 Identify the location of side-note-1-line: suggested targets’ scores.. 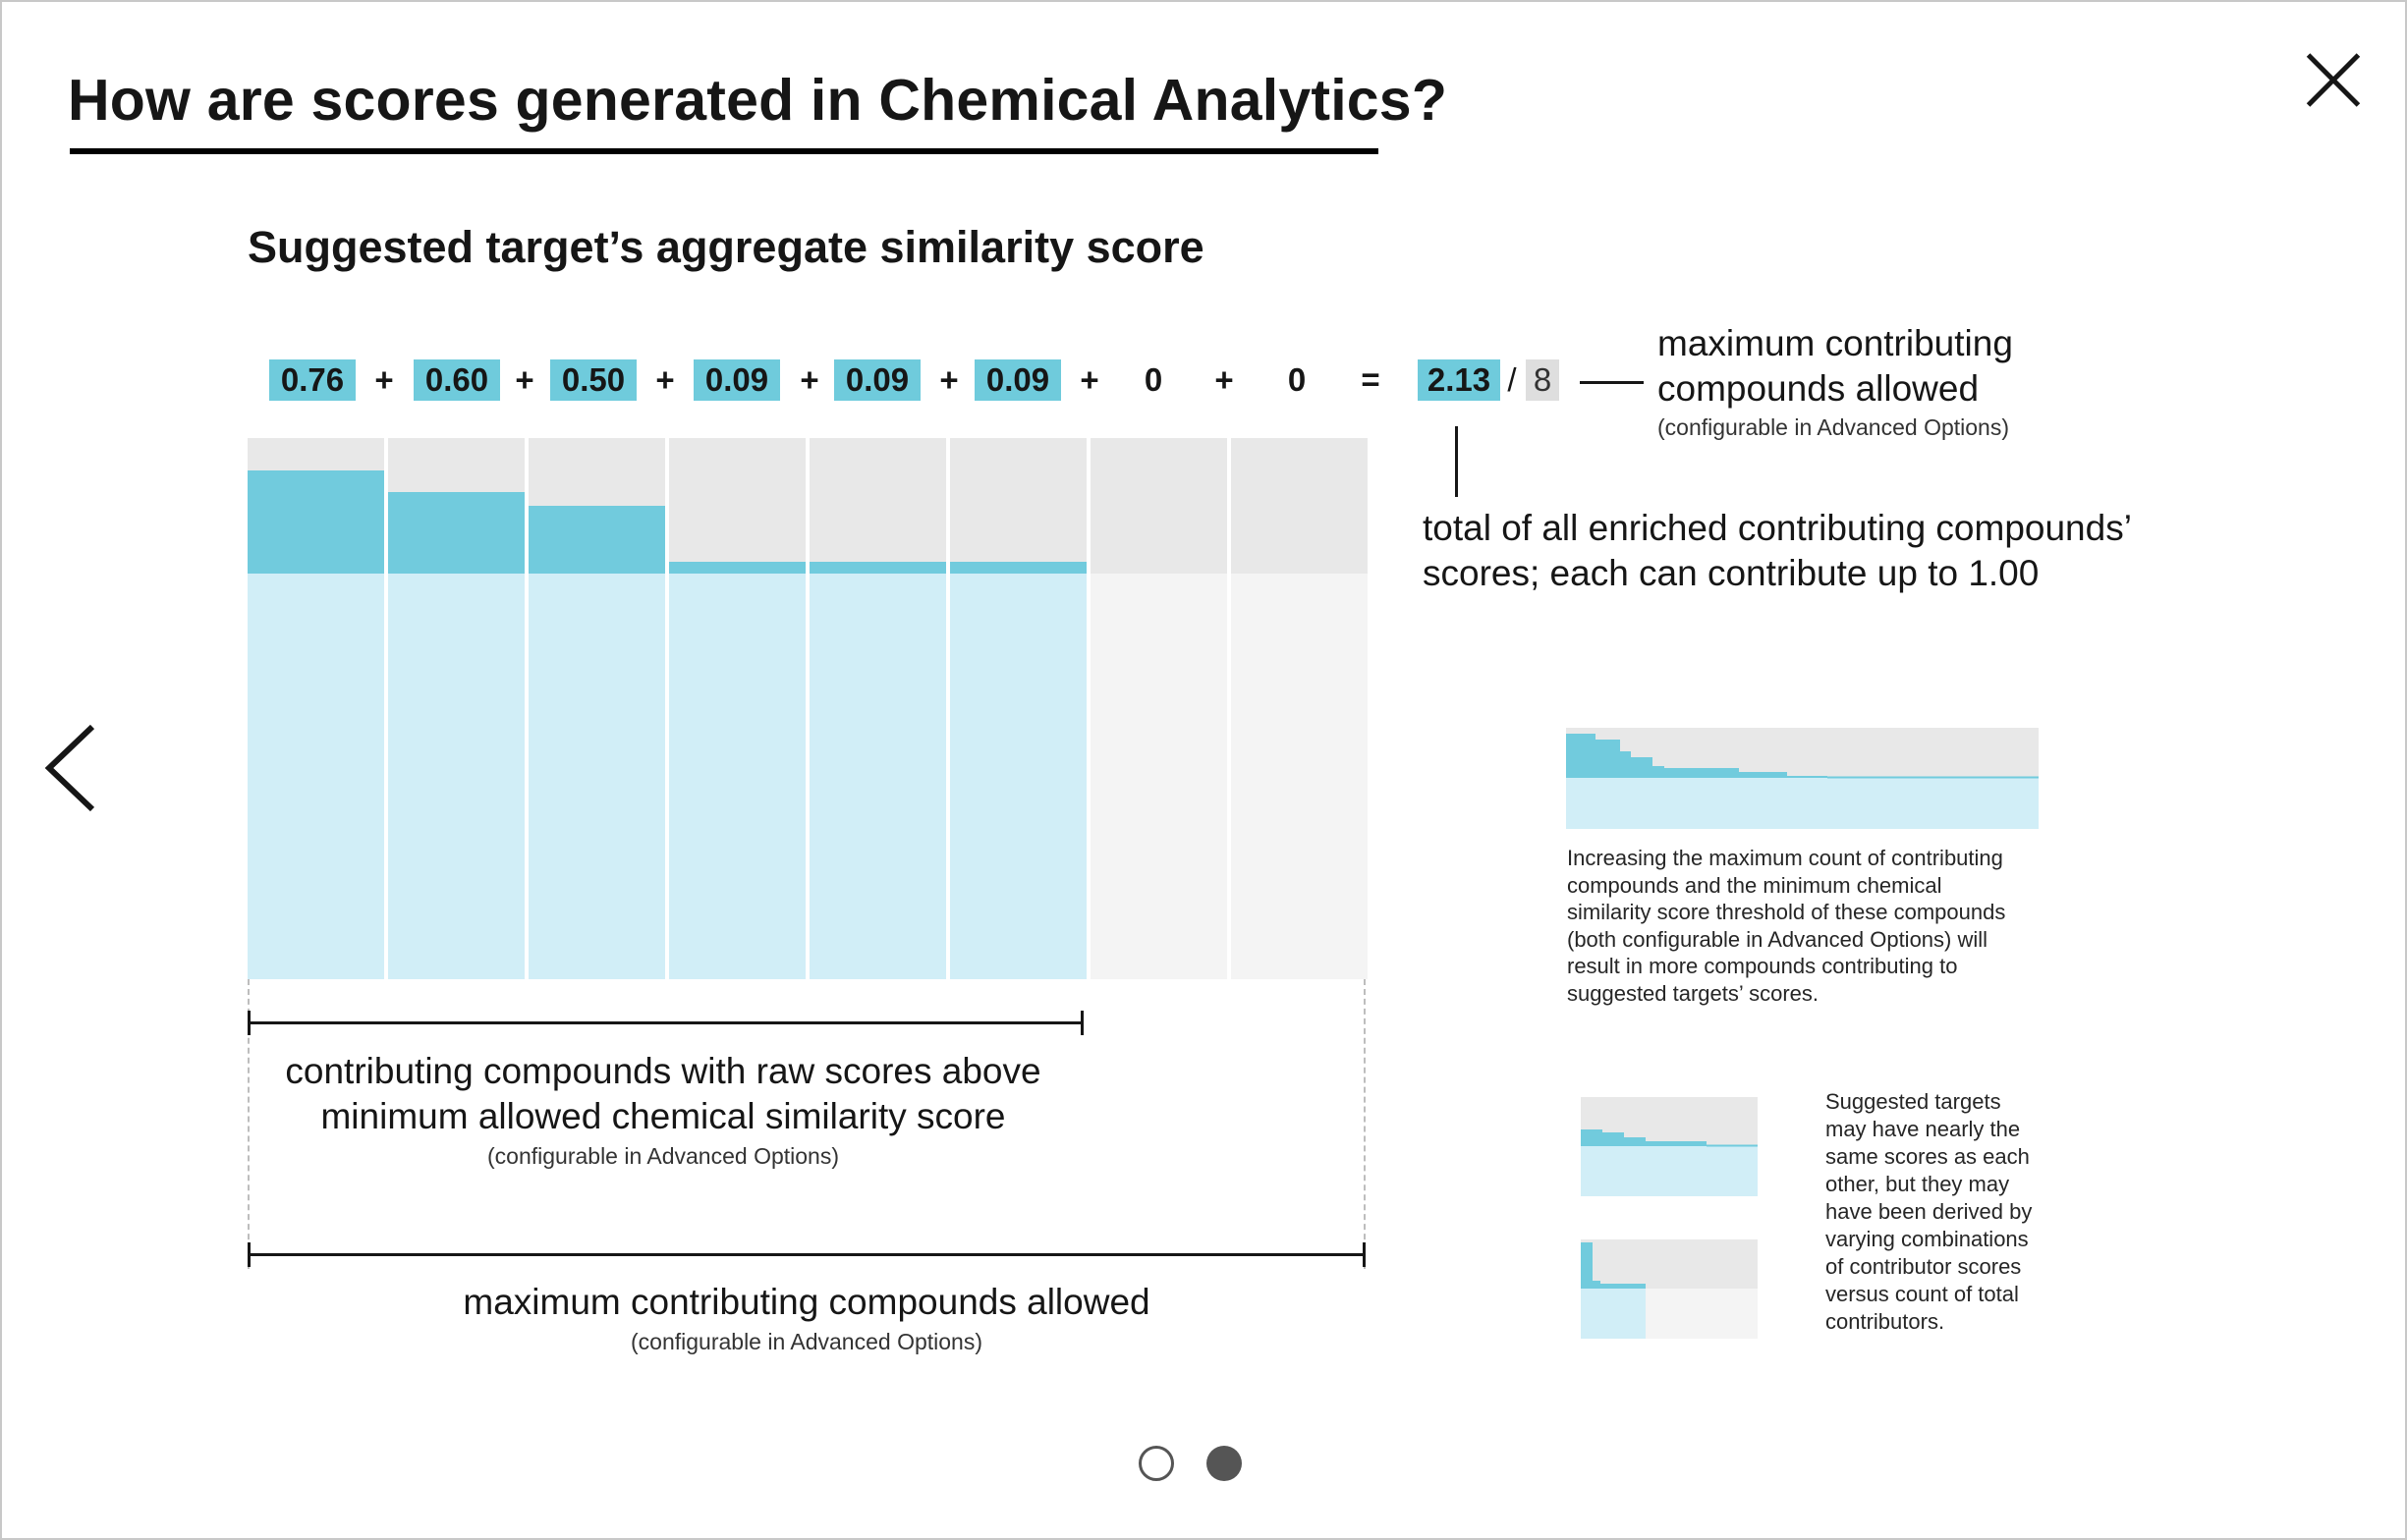
(1693, 993).